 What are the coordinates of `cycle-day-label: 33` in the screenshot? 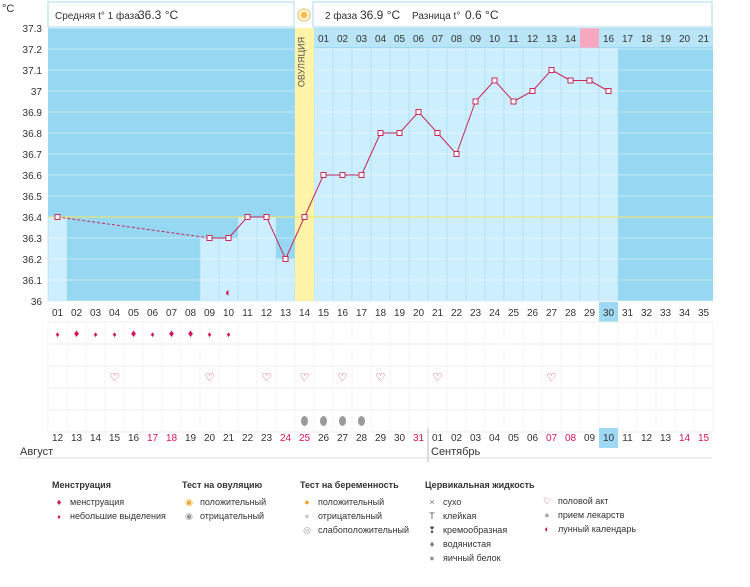 It's located at (666, 313).